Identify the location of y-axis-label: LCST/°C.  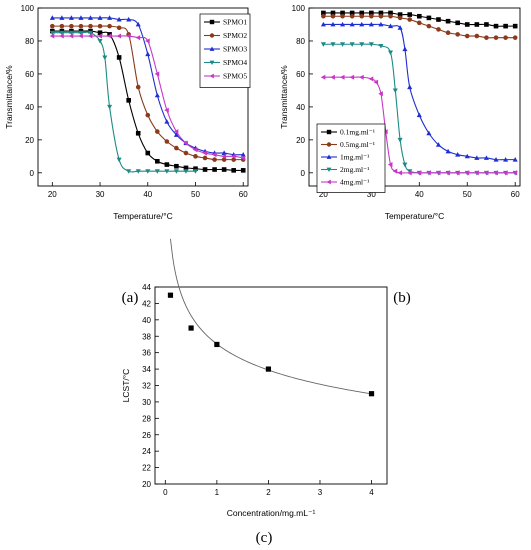
(126, 386).